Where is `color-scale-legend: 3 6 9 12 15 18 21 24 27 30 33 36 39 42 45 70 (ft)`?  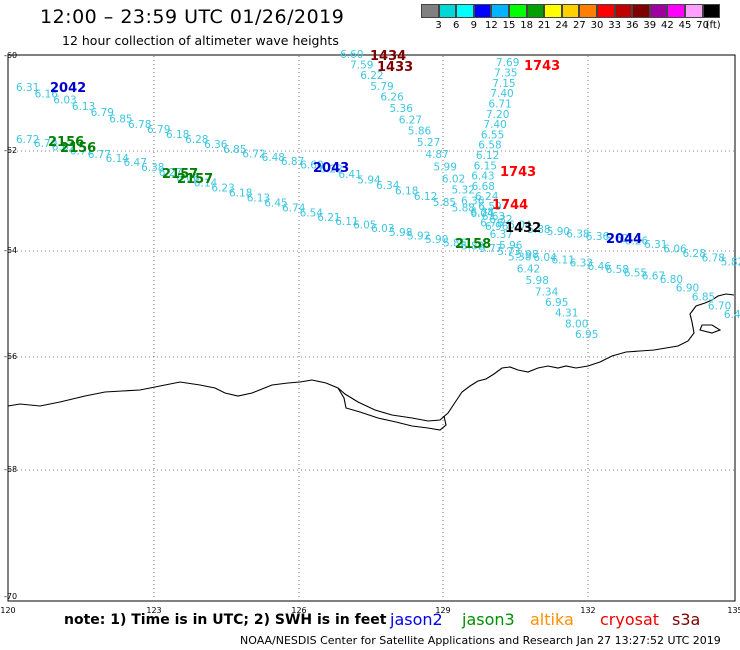 color-scale-legend: 3 6 9 12 15 18 21 24 27 30 33 36 39 42 45 70 (ft) is located at coordinates (571, 18).